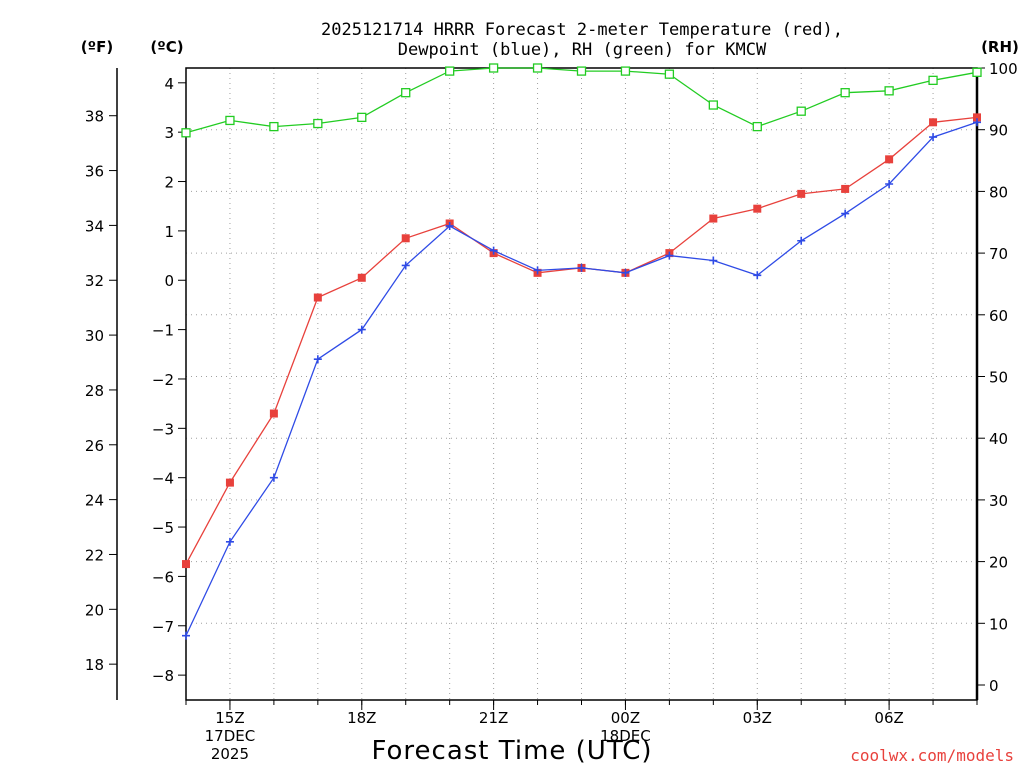 This screenshot has width=1024, height=768. I want to click on rh-tick-label: 0, so click(994, 686).